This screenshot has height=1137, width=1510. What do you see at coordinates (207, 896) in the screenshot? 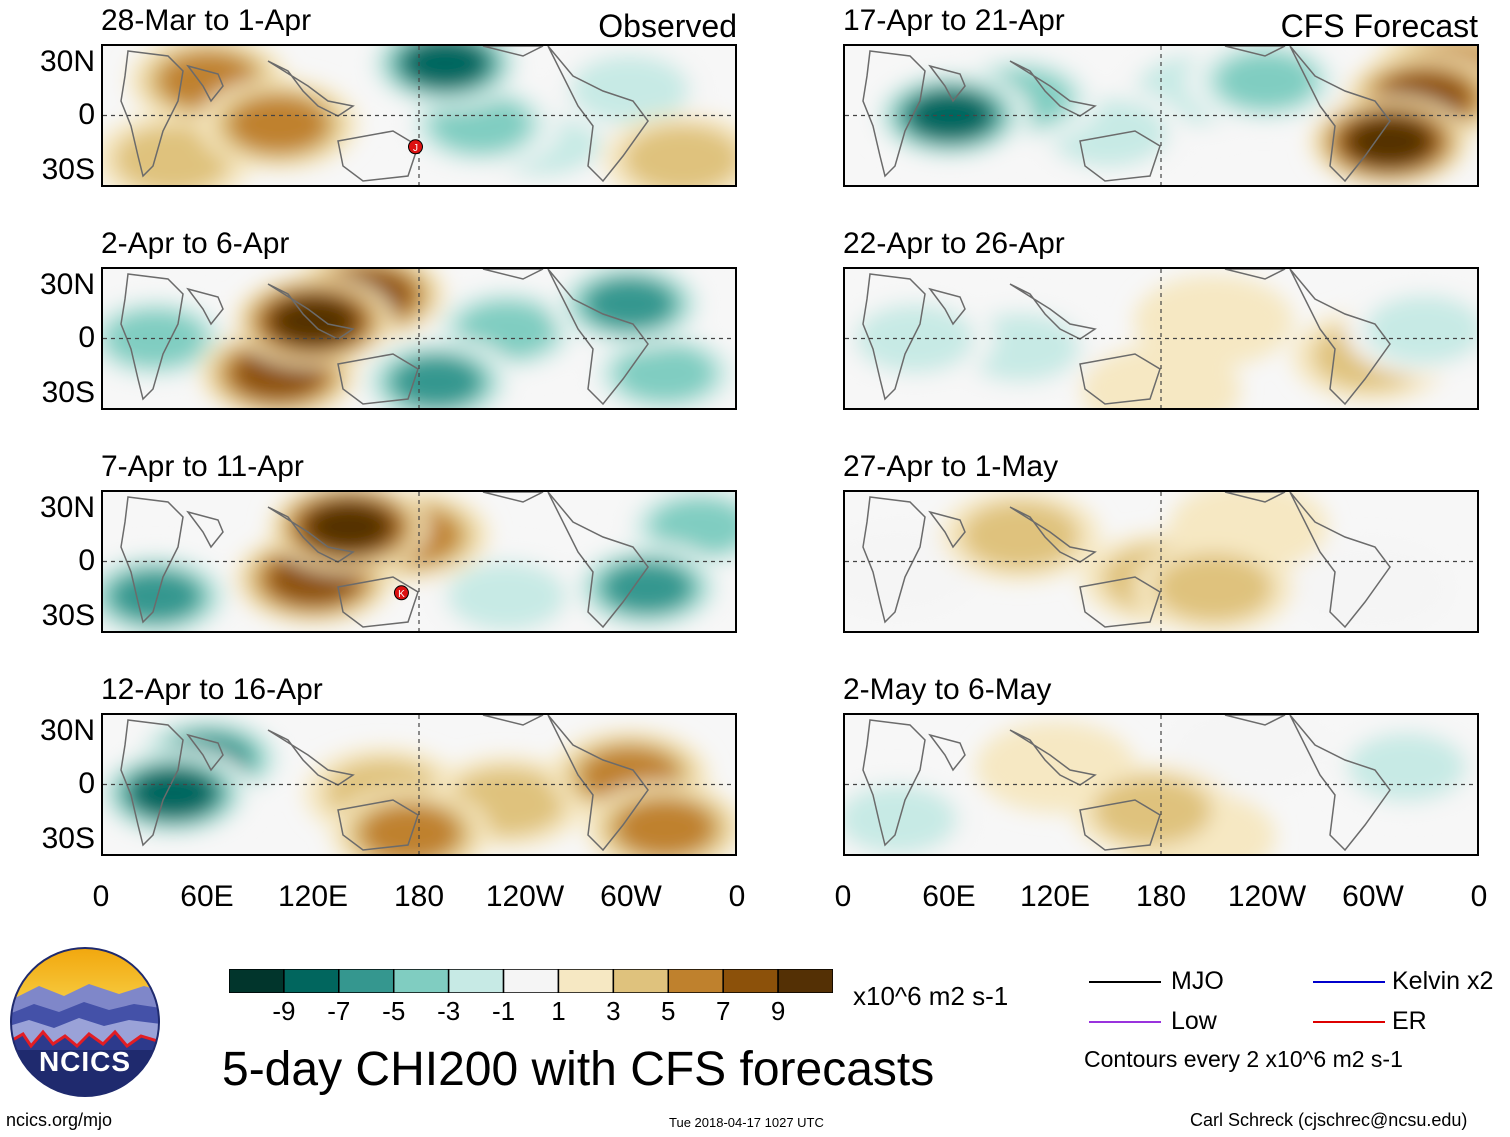
I see `lon-tick-label: 60E` at bounding box center [207, 896].